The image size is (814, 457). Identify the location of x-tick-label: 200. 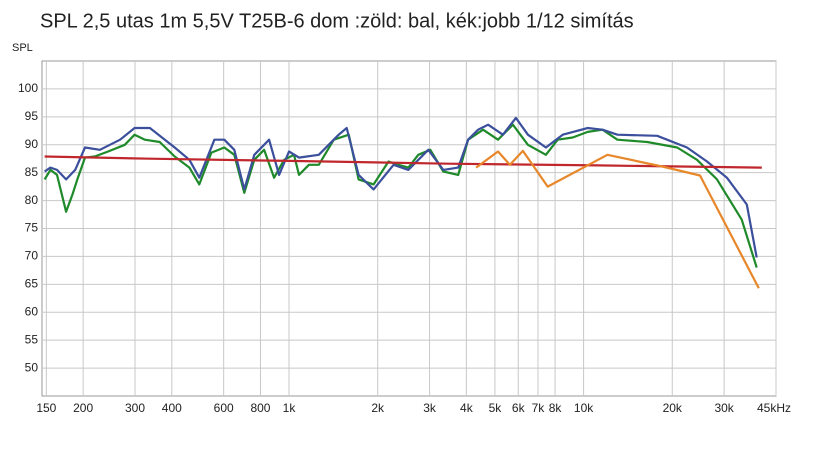
(83, 408).